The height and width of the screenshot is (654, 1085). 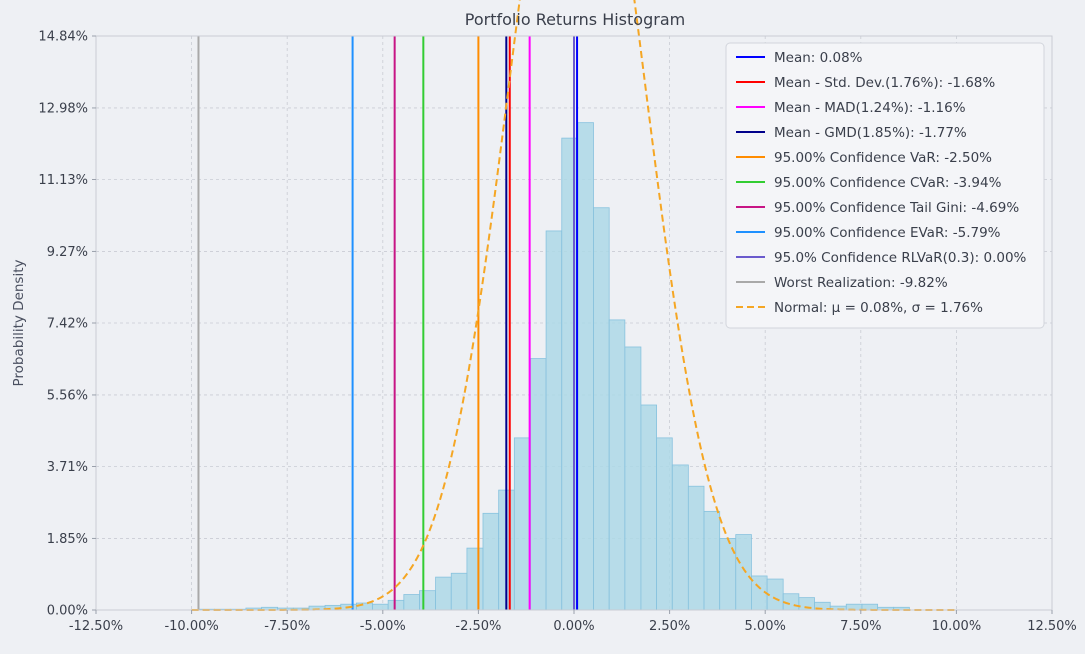 What do you see at coordinates (575, 19) in the screenshot?
I see `chart-title: Portfolio Returns Histogram` at bounding box center [575, 19].